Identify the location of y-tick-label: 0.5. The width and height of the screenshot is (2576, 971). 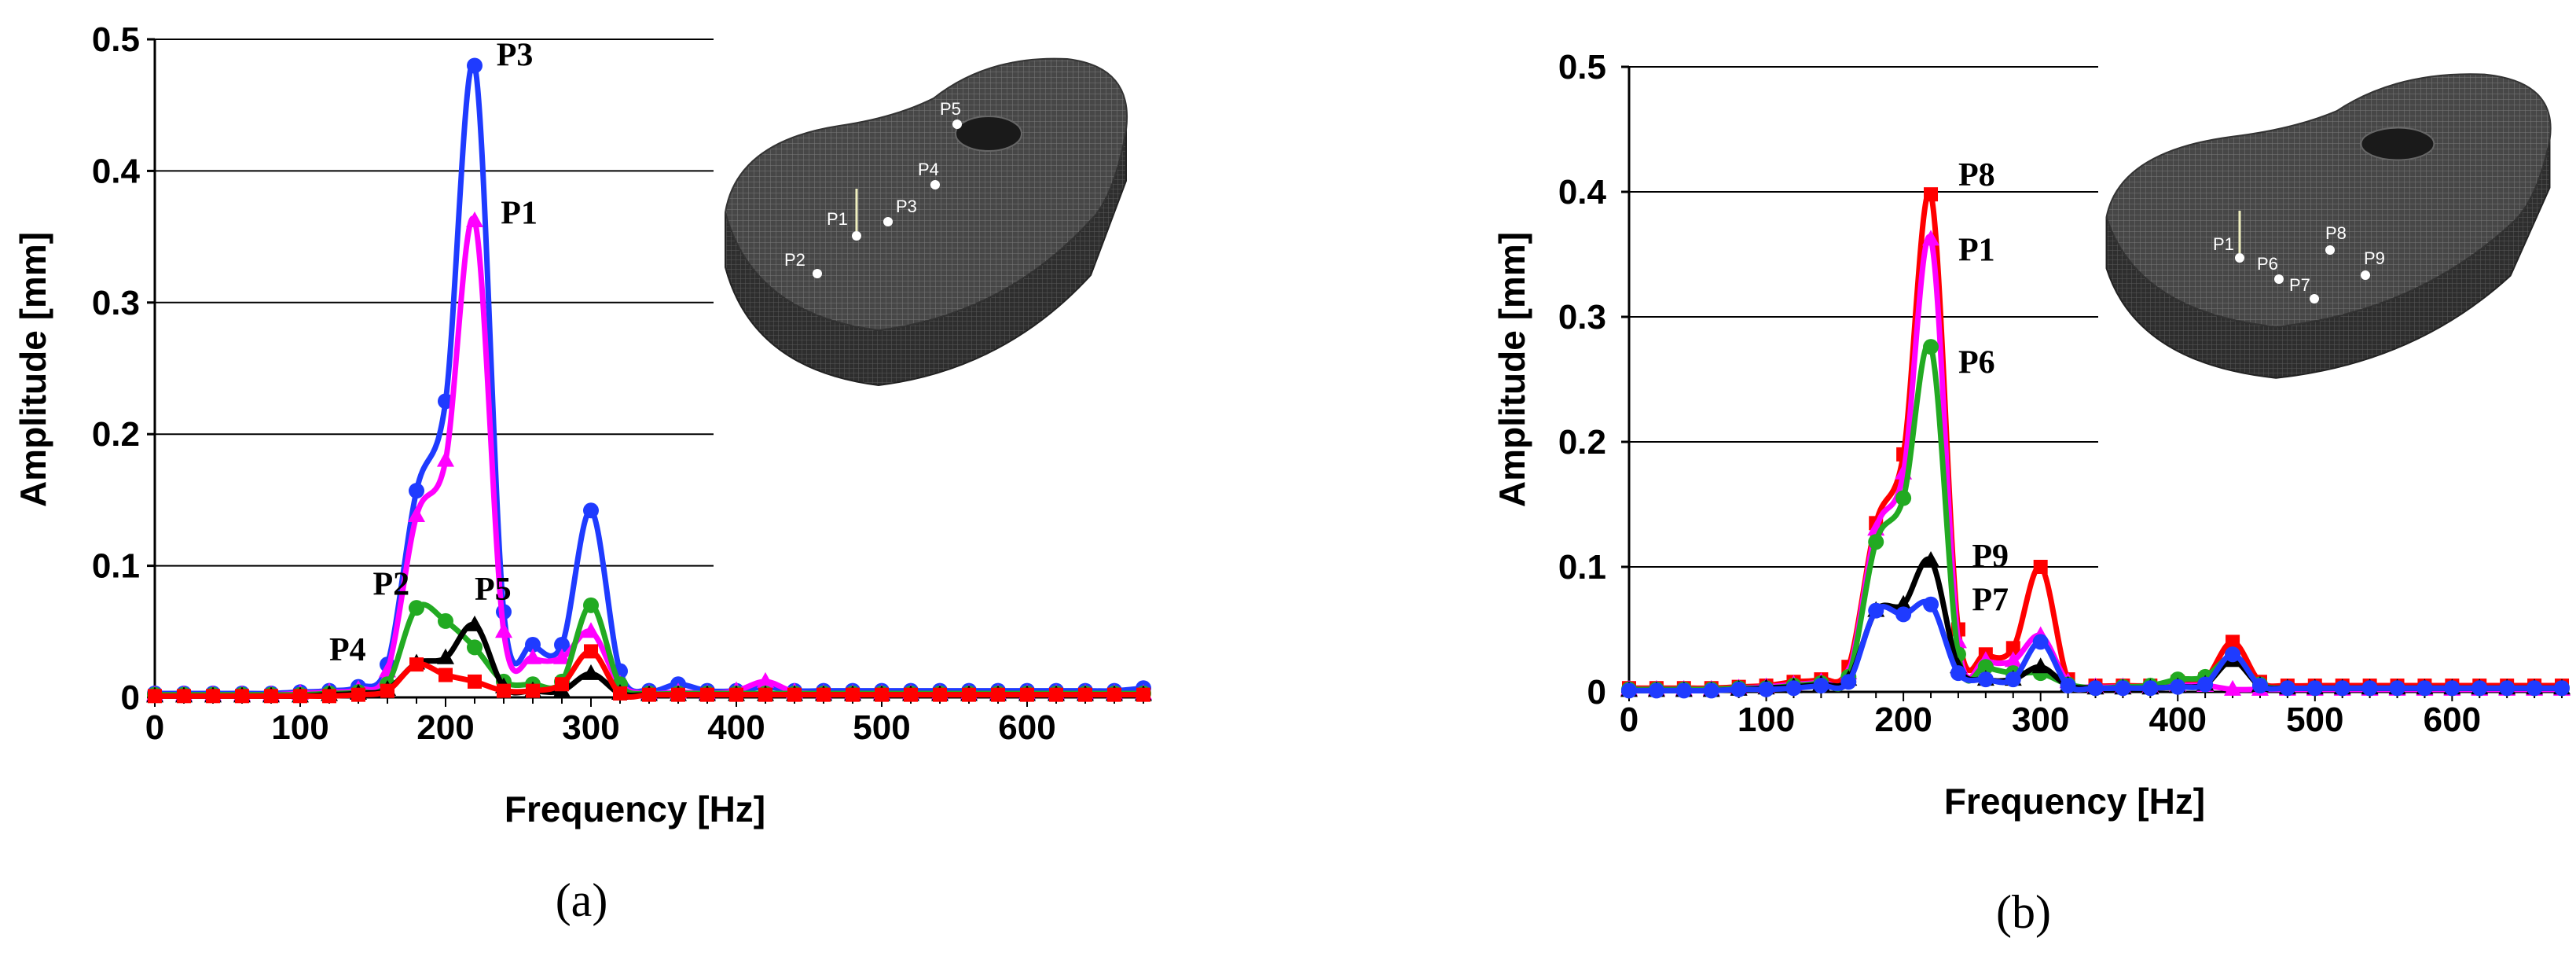
(1582, 67).